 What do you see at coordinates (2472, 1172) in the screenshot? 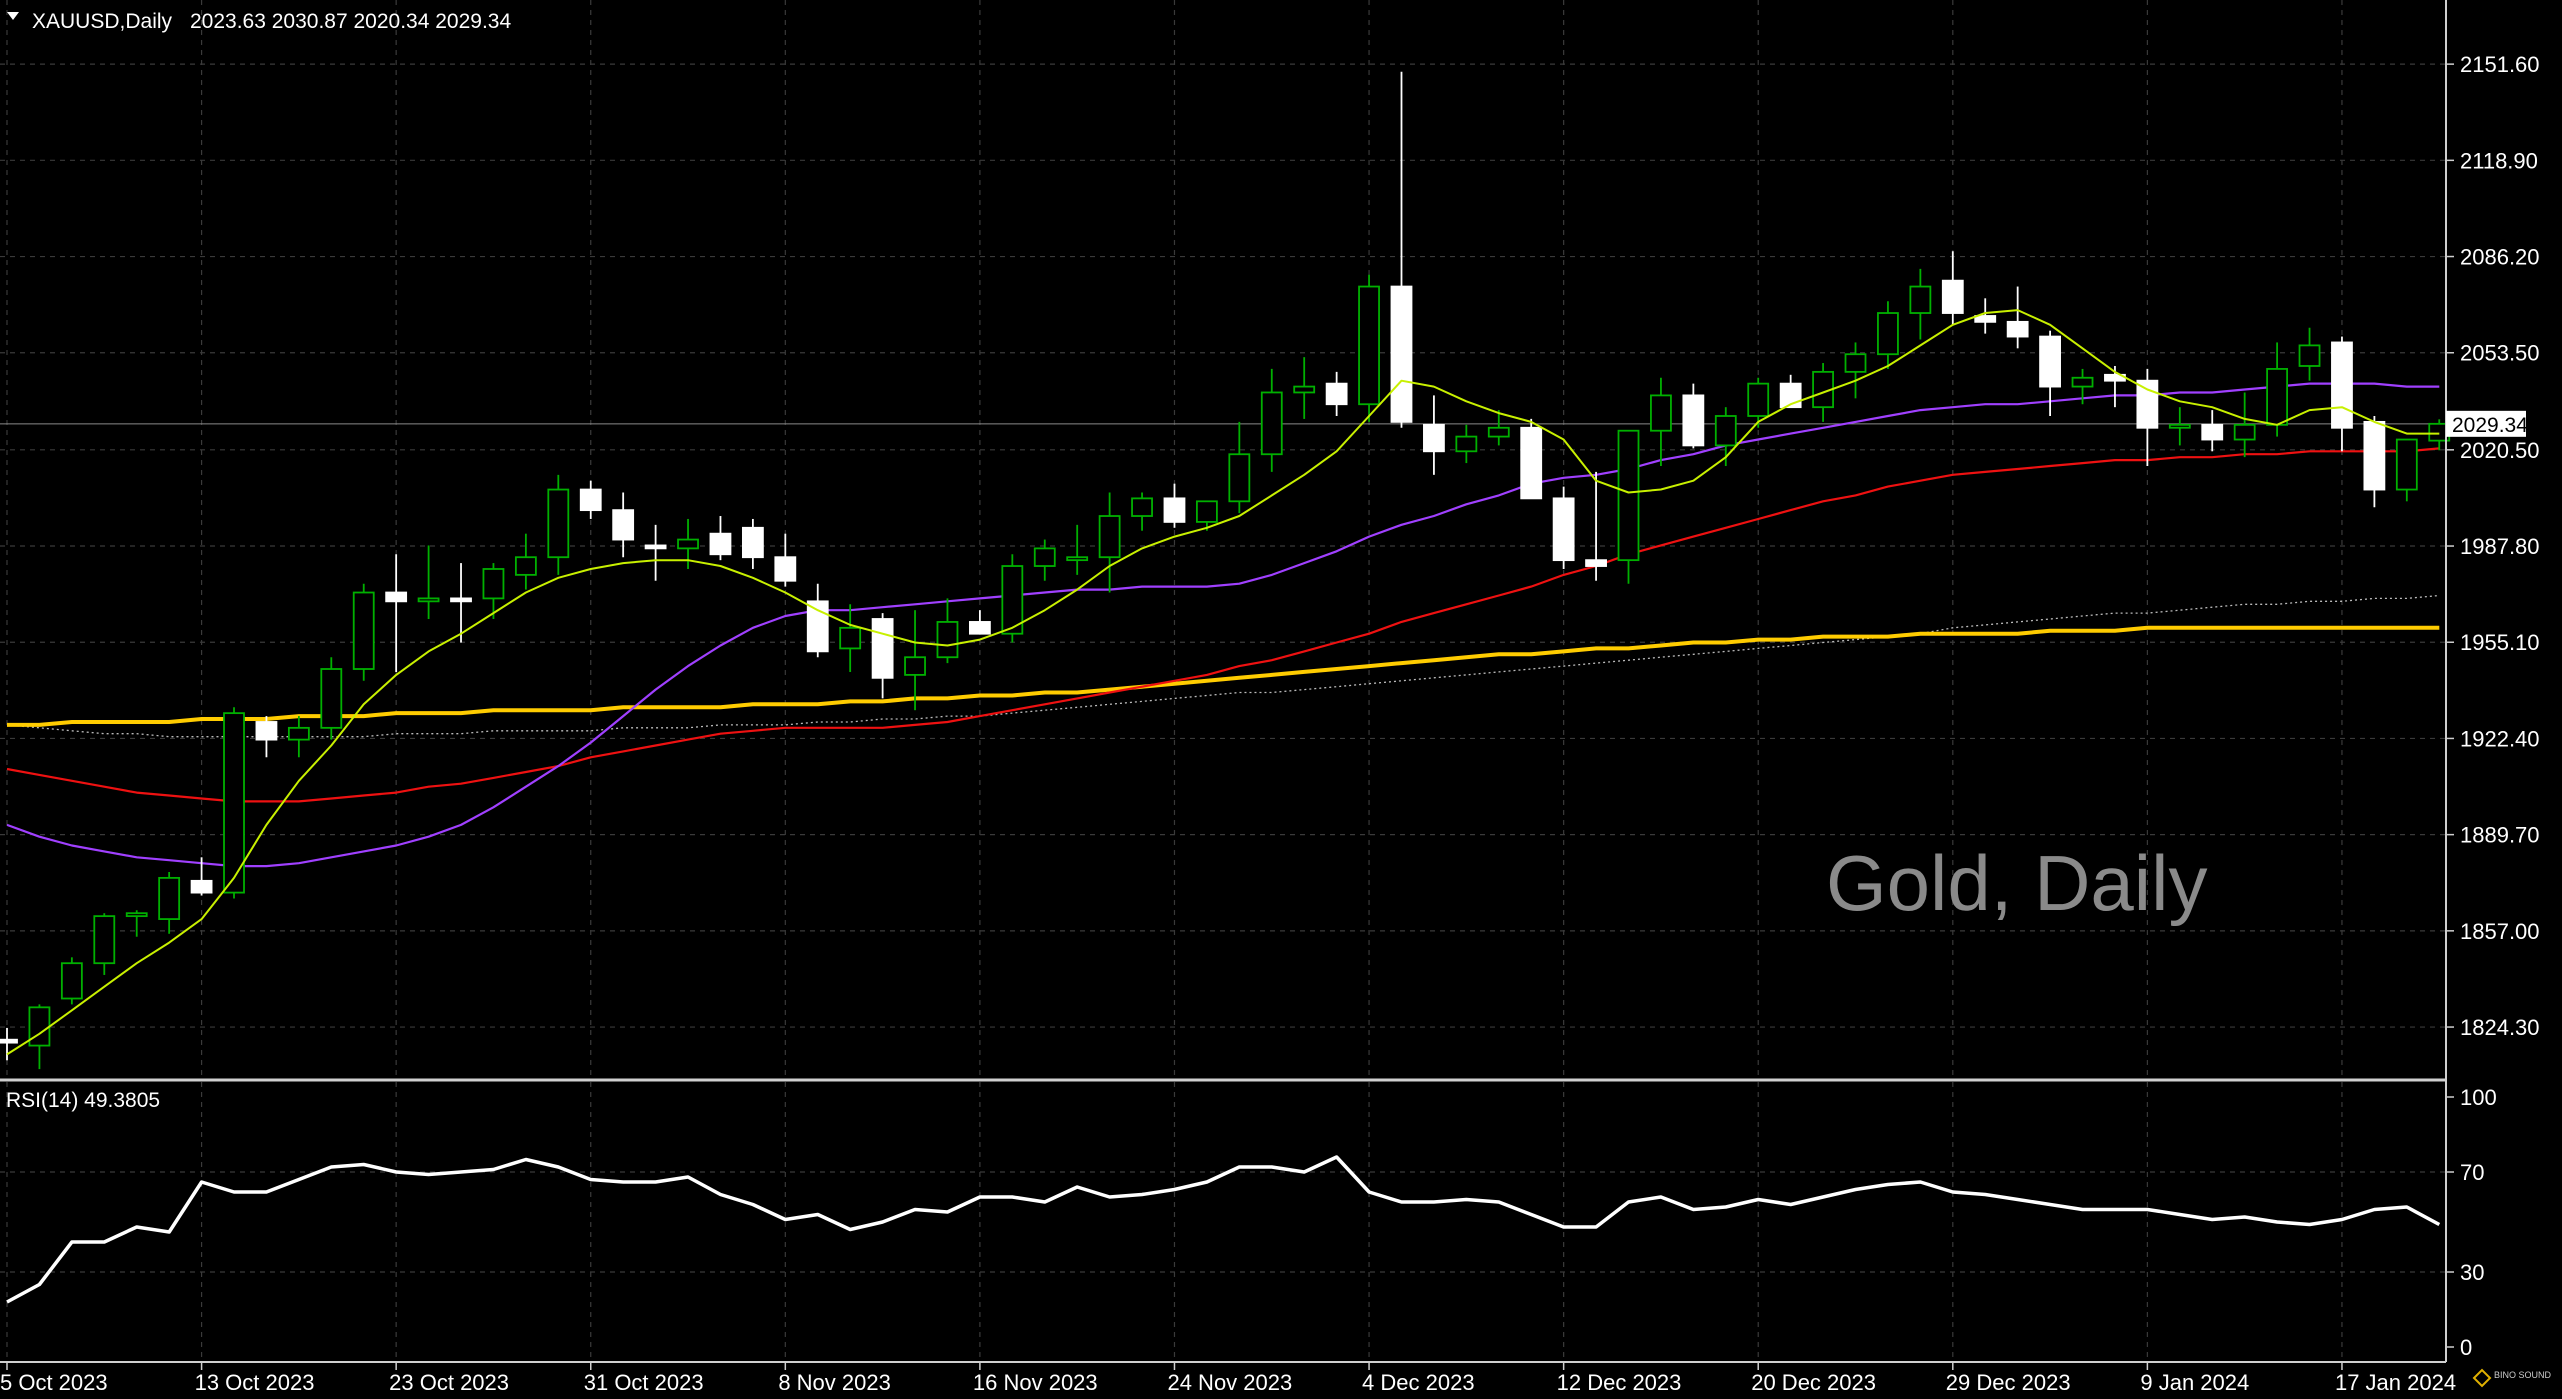
I see `rsi-tick-label: 70` at bounding box center [2472, 1172].